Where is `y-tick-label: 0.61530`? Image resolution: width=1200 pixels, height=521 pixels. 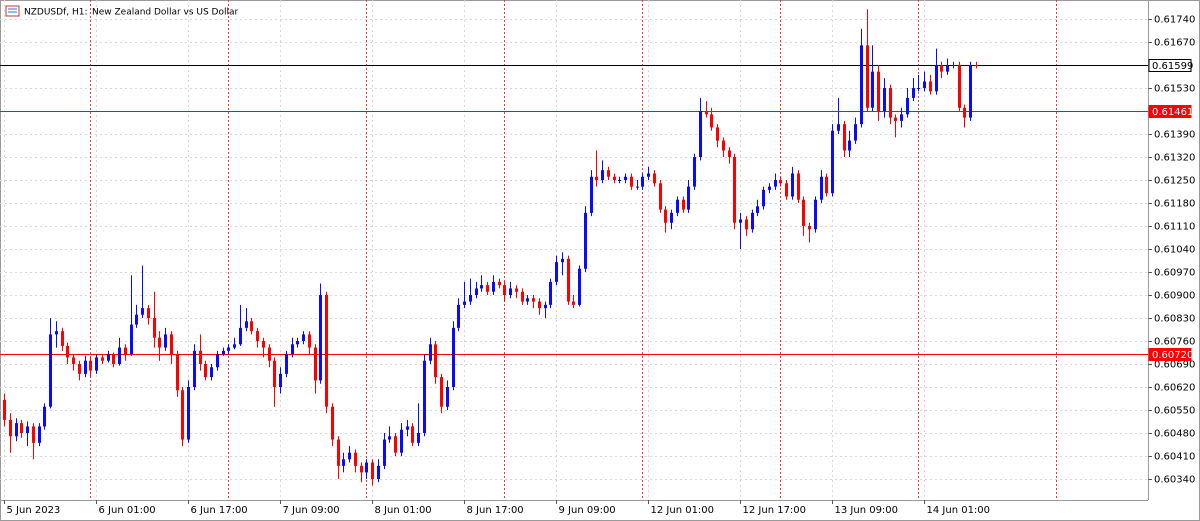 y-tick-label: 0.61530 is located at coordinates (1174, 89).